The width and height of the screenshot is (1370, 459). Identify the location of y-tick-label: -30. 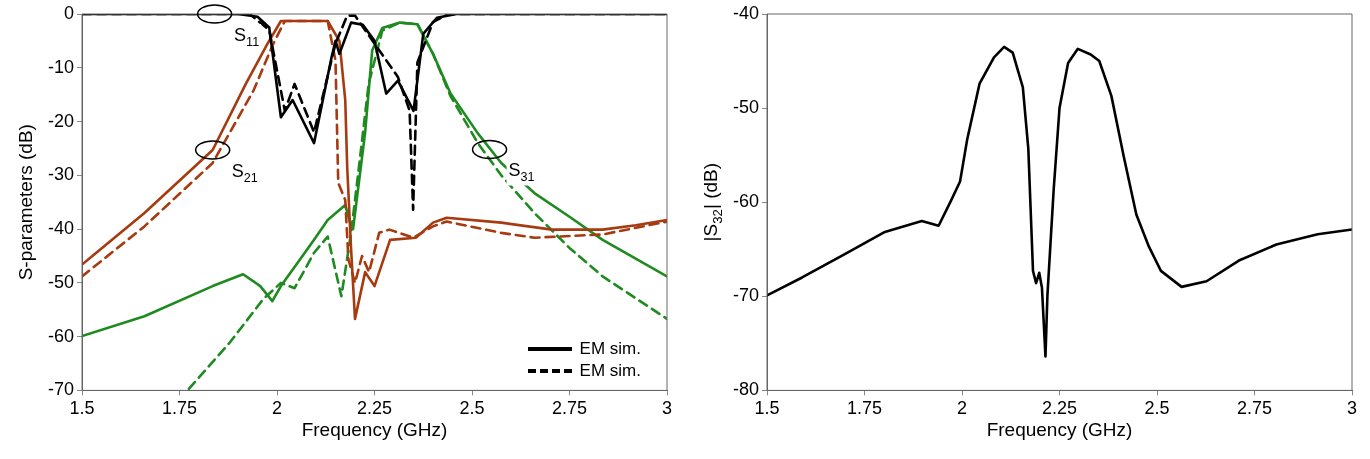
(61, 174).